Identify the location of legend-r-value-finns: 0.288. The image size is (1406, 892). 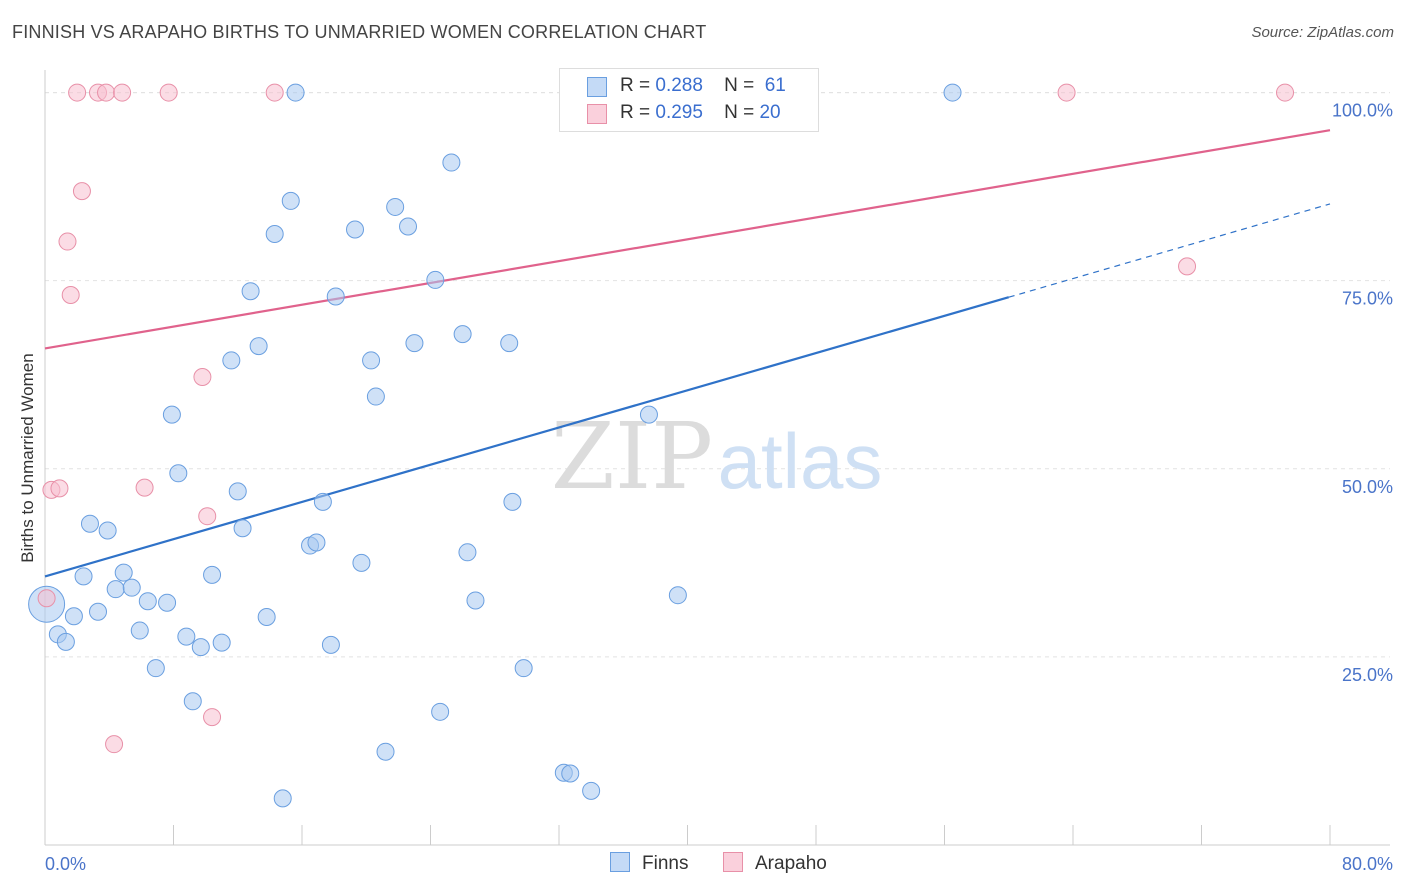
(679, 85).